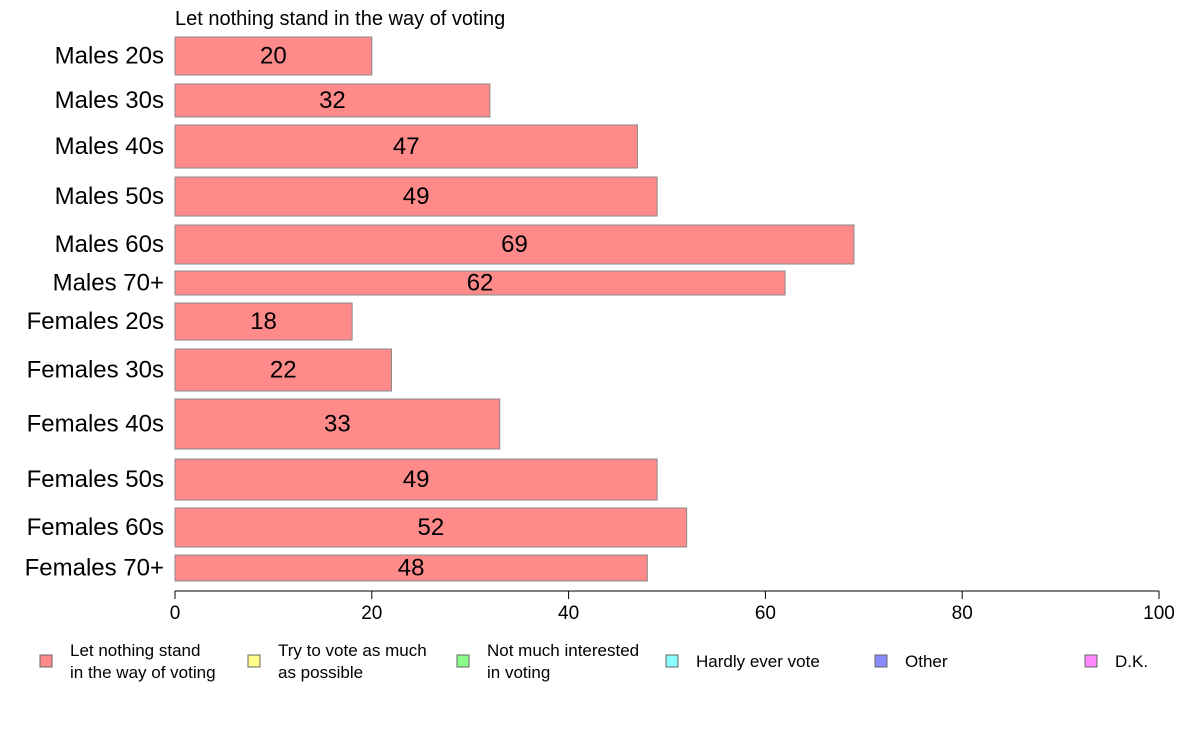  I want to click on legend-label-line: Let nothing stand, so click(135, 650).